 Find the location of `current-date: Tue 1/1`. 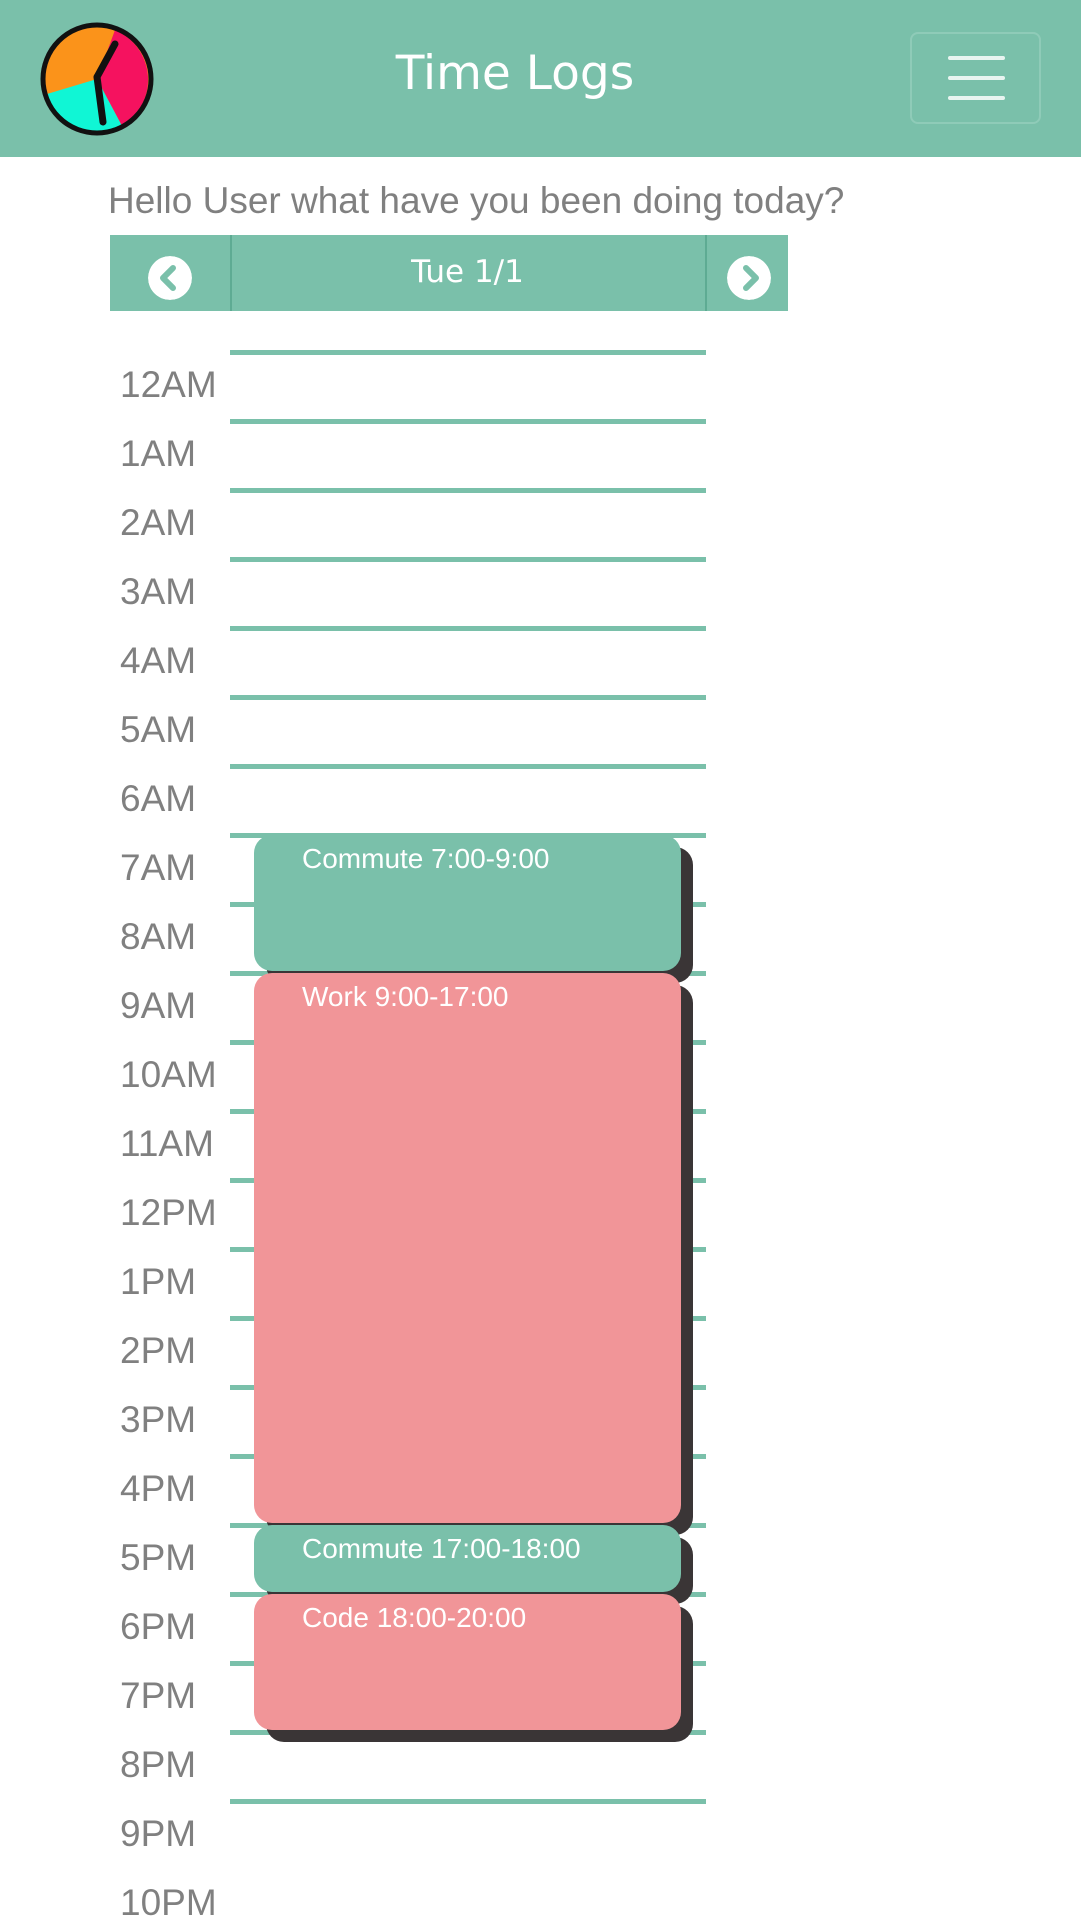

current-date: Tue 1/1 is located at coordinates (467, 272).